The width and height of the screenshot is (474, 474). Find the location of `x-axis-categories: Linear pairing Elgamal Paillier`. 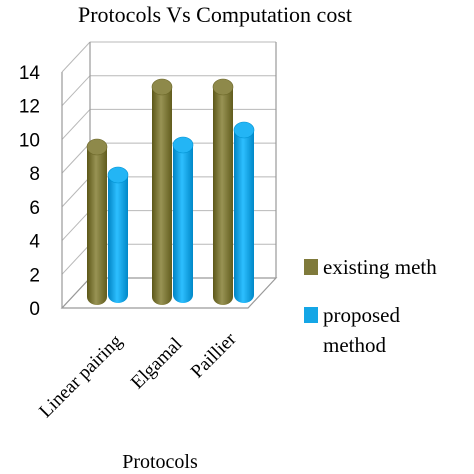

x-axis-categories: Linear pairing Elgamal Paillier is located at coordinates (138, 375).